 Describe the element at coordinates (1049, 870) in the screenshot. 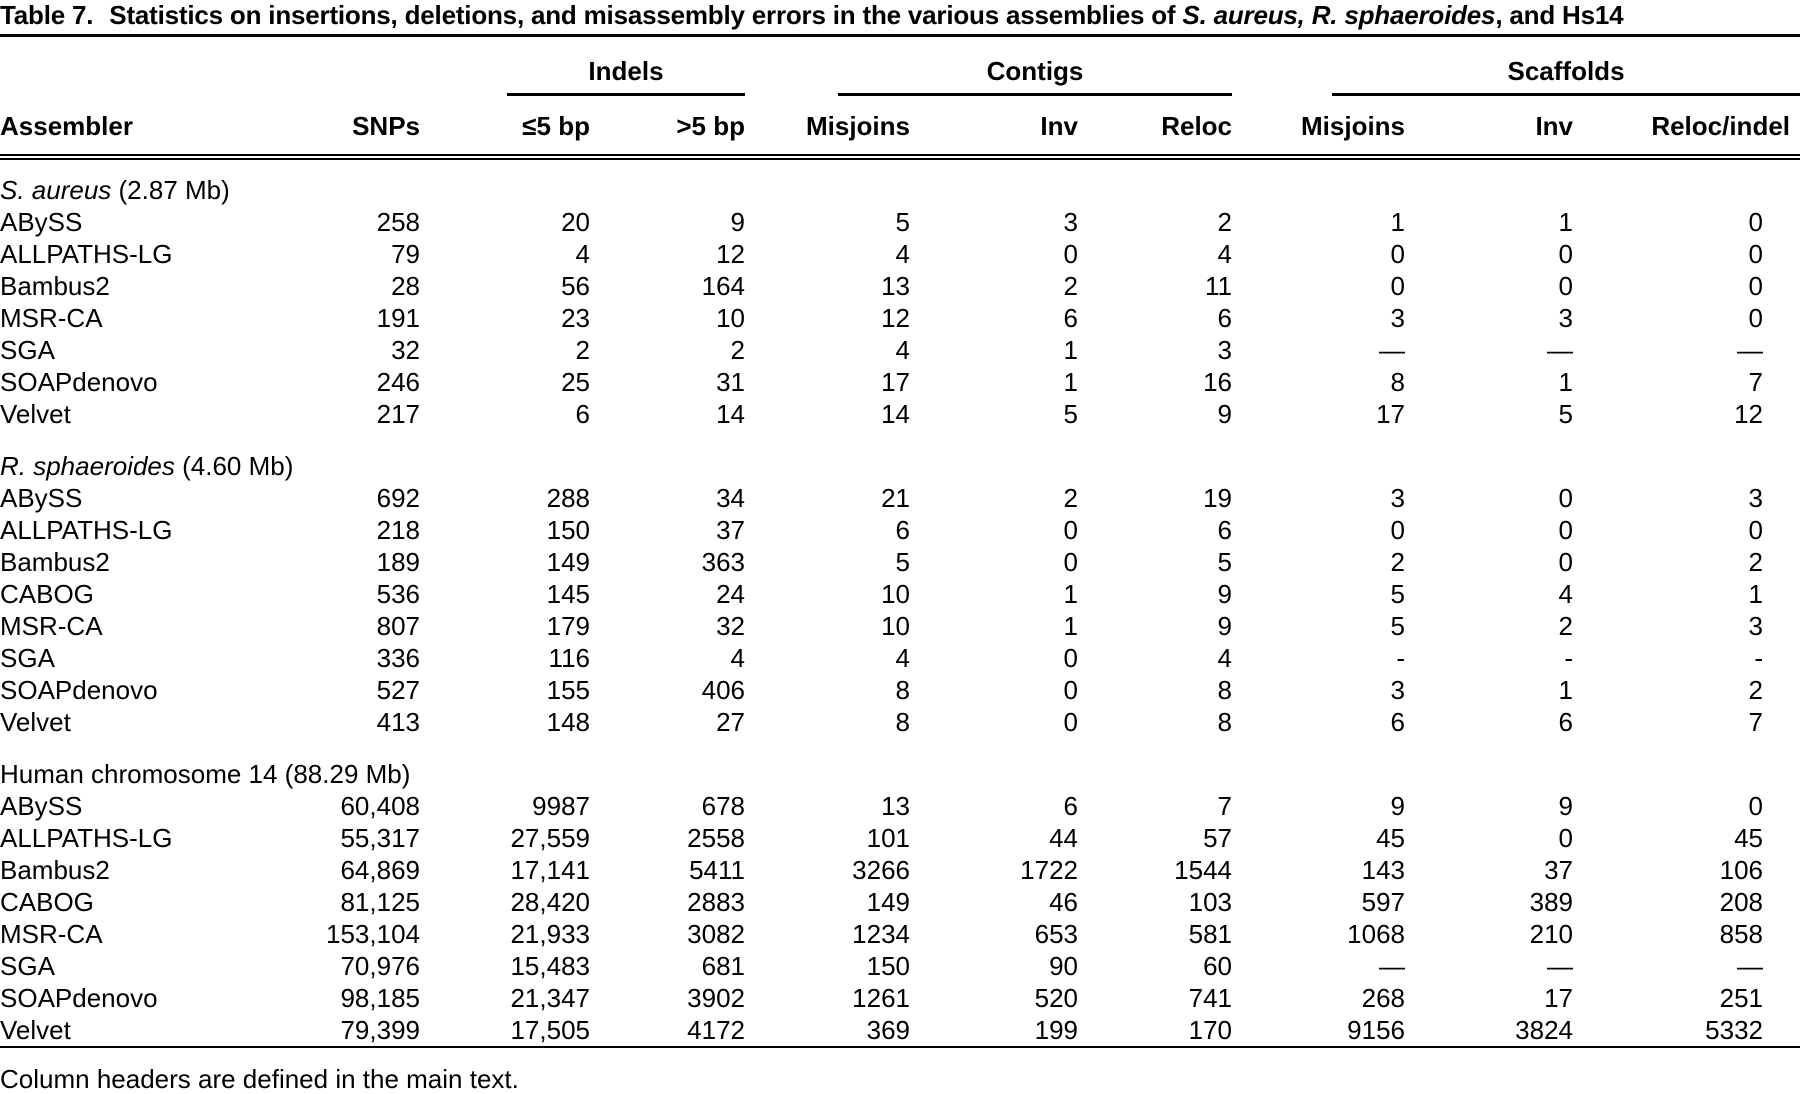

I see `cell-contigs-inv: 1722` at that location.